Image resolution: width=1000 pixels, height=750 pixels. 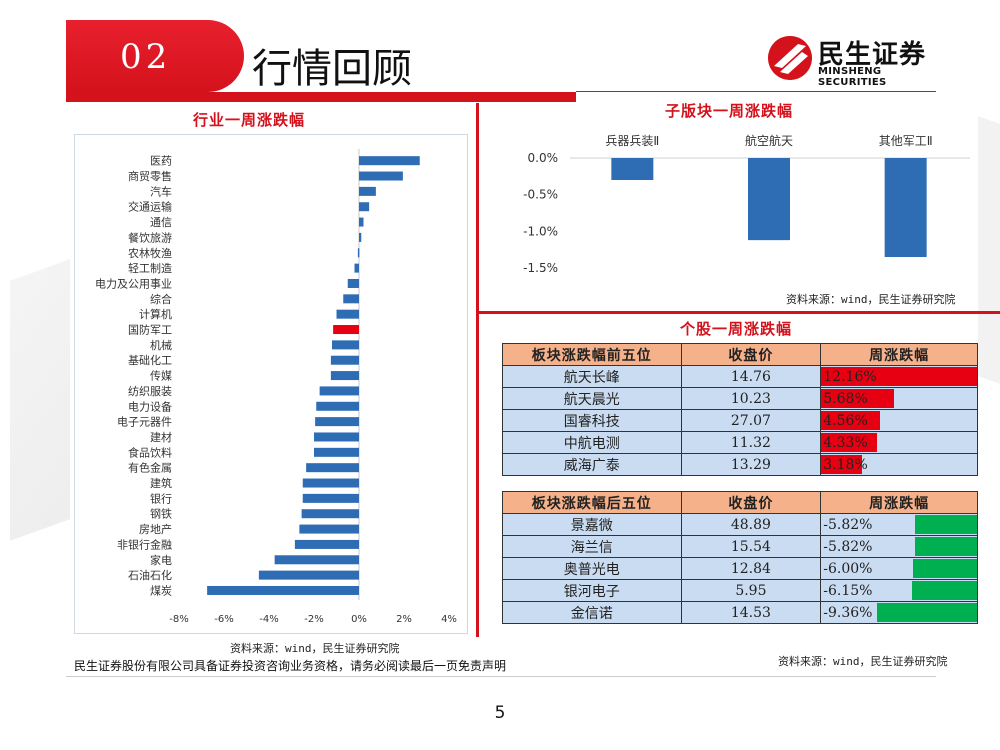 What do you see at coordinates (543, 158) in the screenshot?
I see `y-tick-label: 0.0%` at bounding box center [543, 158].